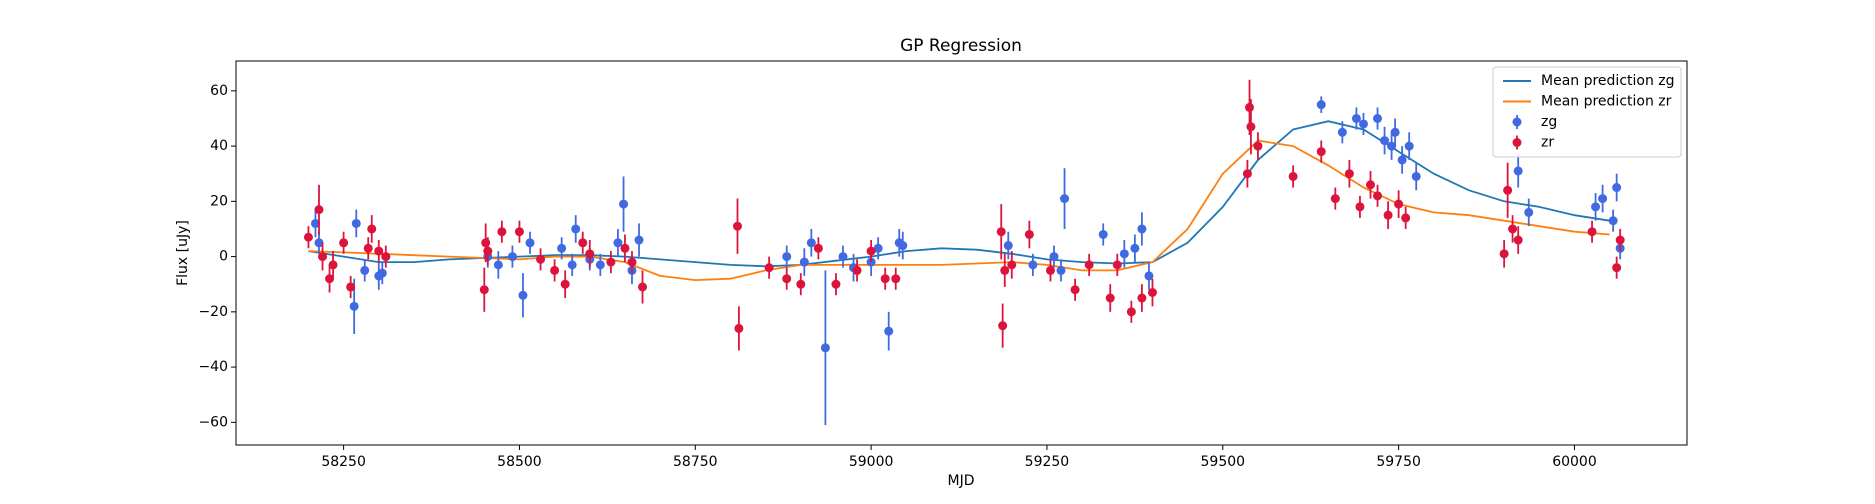 The image size is (1875, 504). What do you see at coordinates (961, 46) in the screenshot?
I see `chart-title: GP Regression` at bounding box center [961, 46].